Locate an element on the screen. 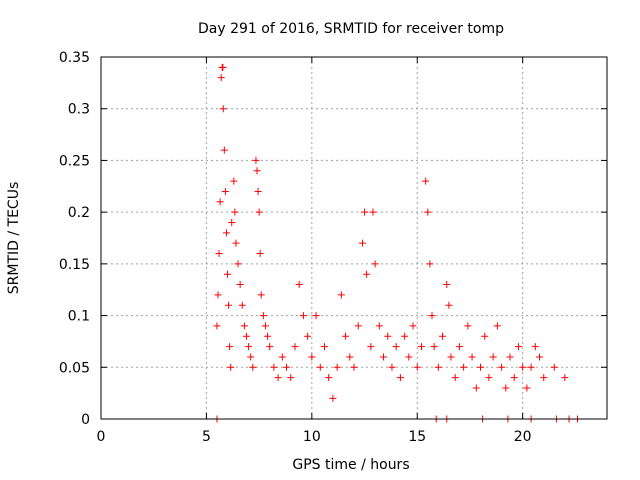 This screenshot has width=640, height=480. y-tick-label: 0.25 is located at coordinates (74, 161).